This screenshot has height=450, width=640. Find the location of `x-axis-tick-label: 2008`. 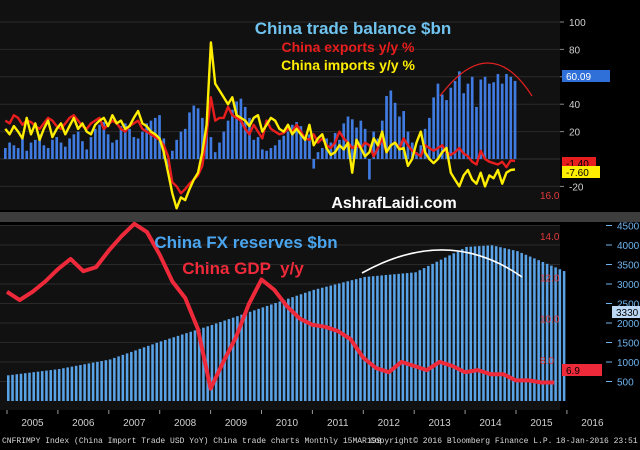

x-axis-tick-label: 2008 is located at coordinates (185, 423).